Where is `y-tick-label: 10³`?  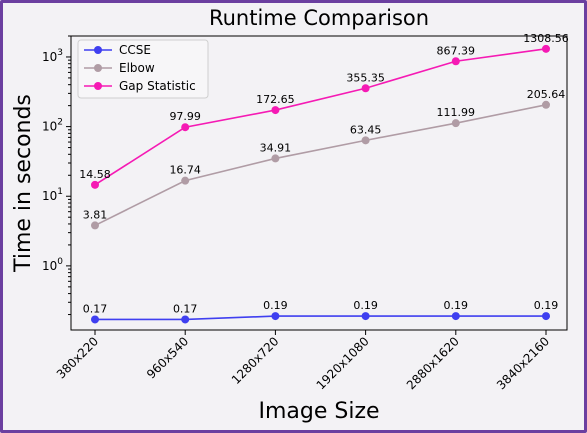
y-tick-label: 10³ is located at coordinates (52, 56).